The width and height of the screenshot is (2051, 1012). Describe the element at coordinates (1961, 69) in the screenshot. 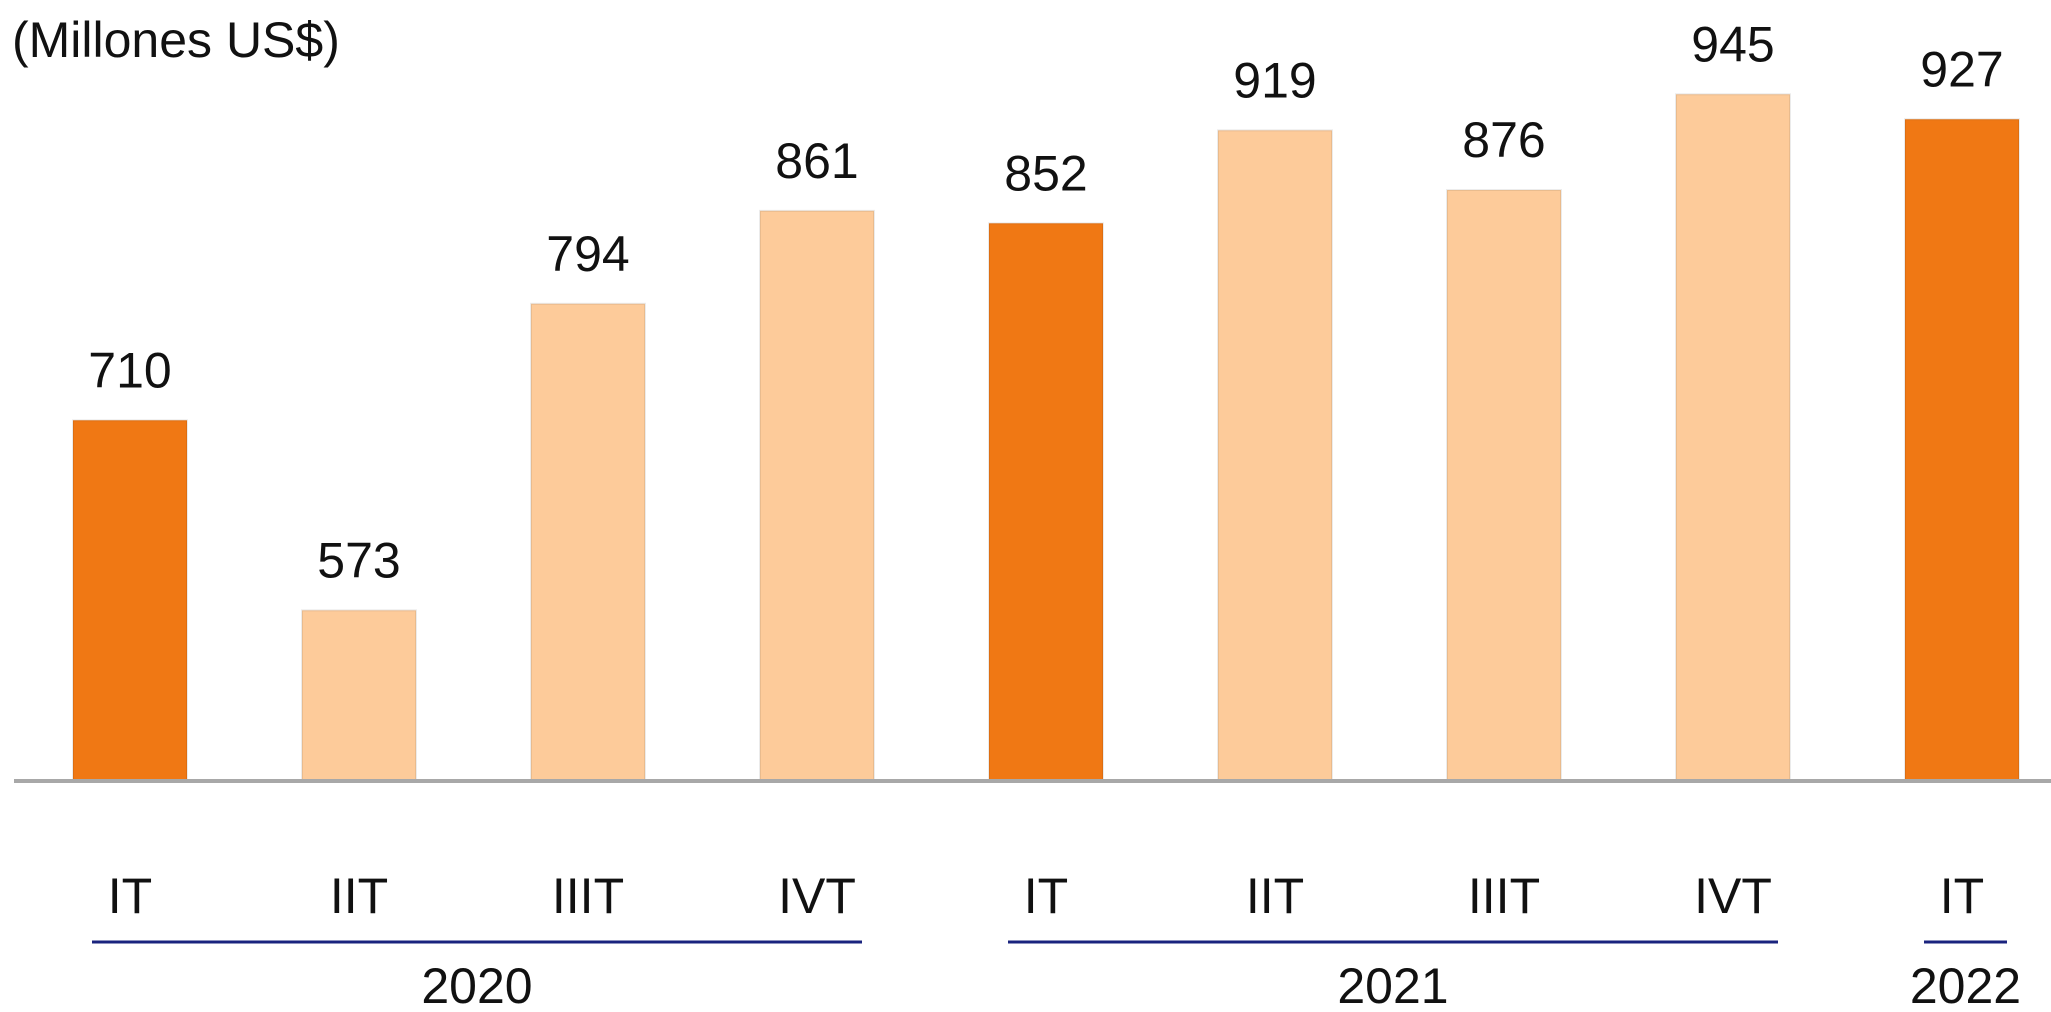

I see `value-label: 927` at that location.